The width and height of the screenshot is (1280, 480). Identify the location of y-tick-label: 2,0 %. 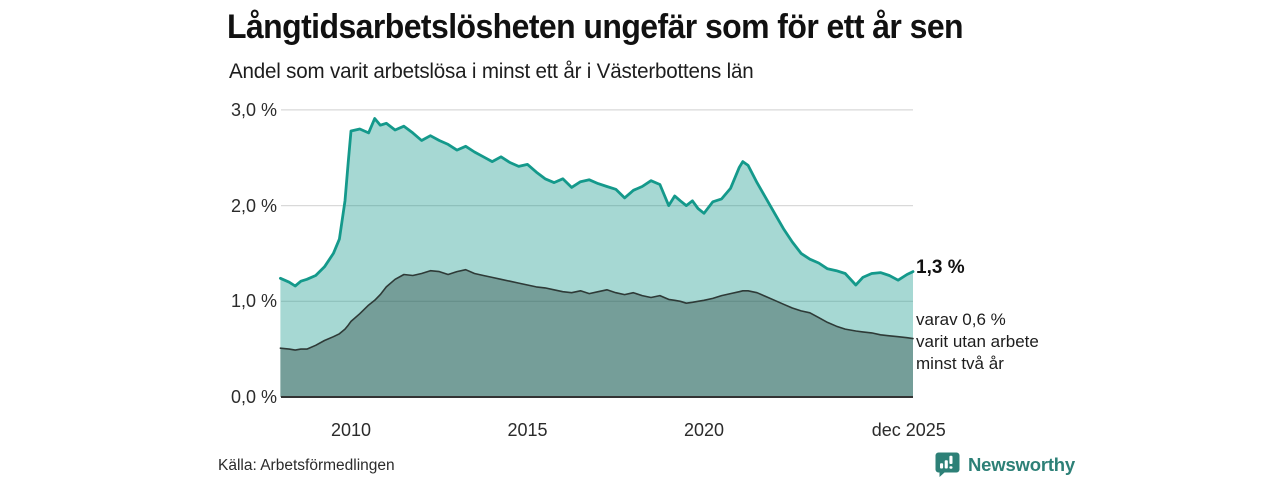
(253, 205).